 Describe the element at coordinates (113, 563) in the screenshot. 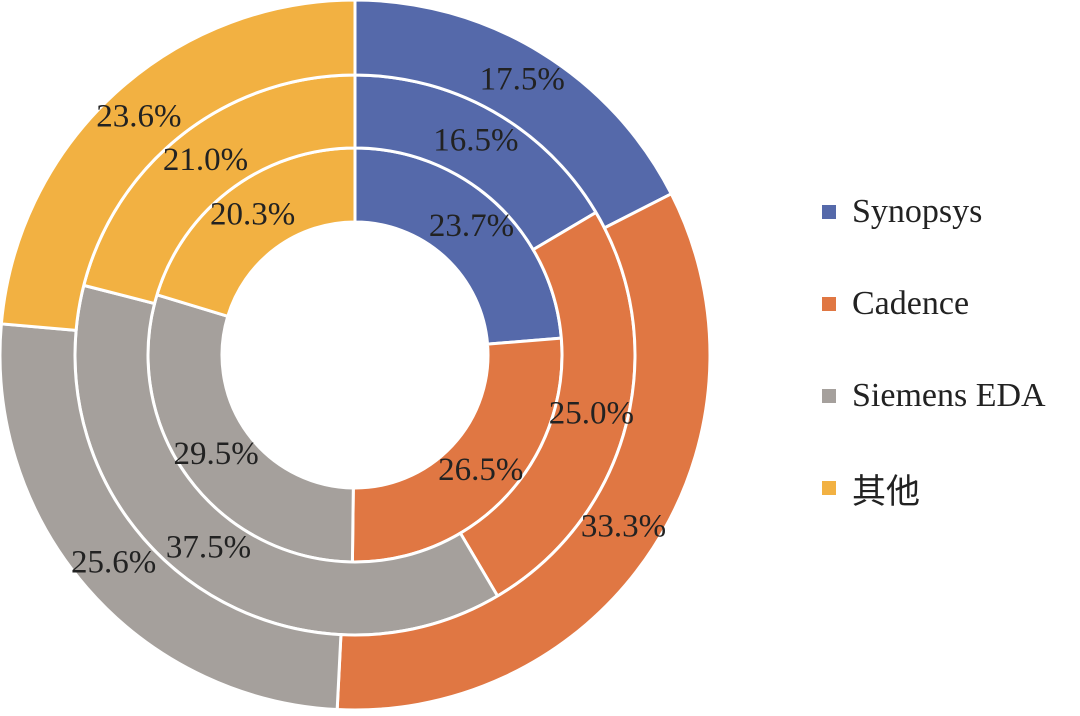

I see `data-label-outer-siemens-eda: 25.6%` at that location.